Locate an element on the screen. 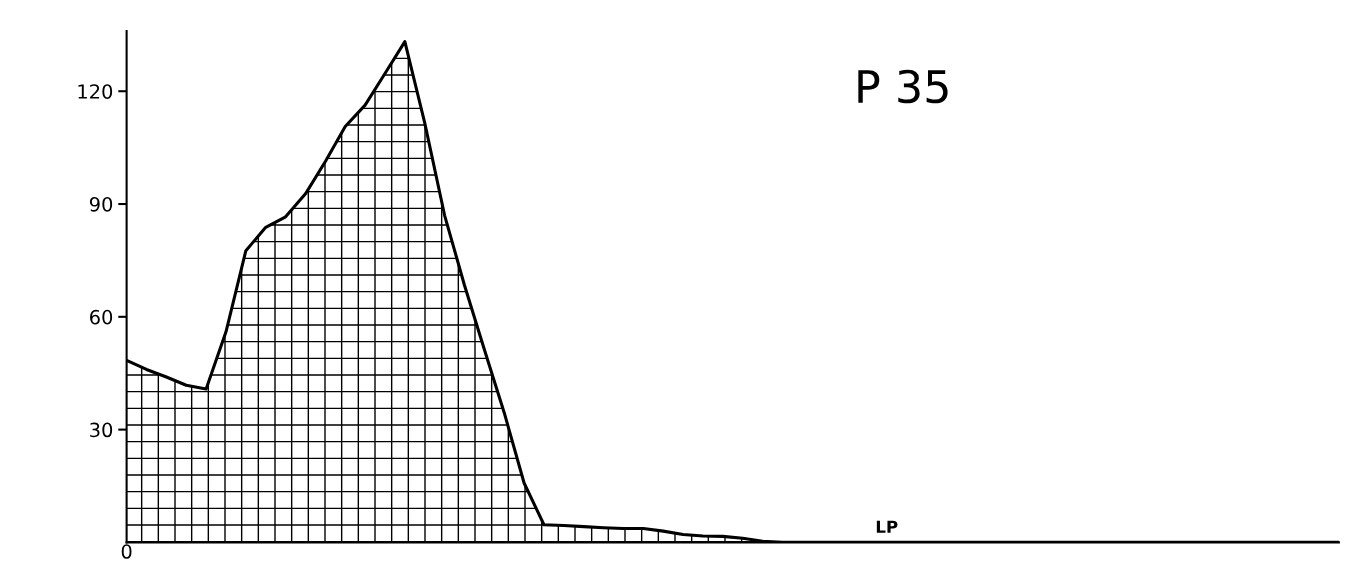 This screenshot has height=565, width=1347. text: P 35 is located at coordinates (903, 86).